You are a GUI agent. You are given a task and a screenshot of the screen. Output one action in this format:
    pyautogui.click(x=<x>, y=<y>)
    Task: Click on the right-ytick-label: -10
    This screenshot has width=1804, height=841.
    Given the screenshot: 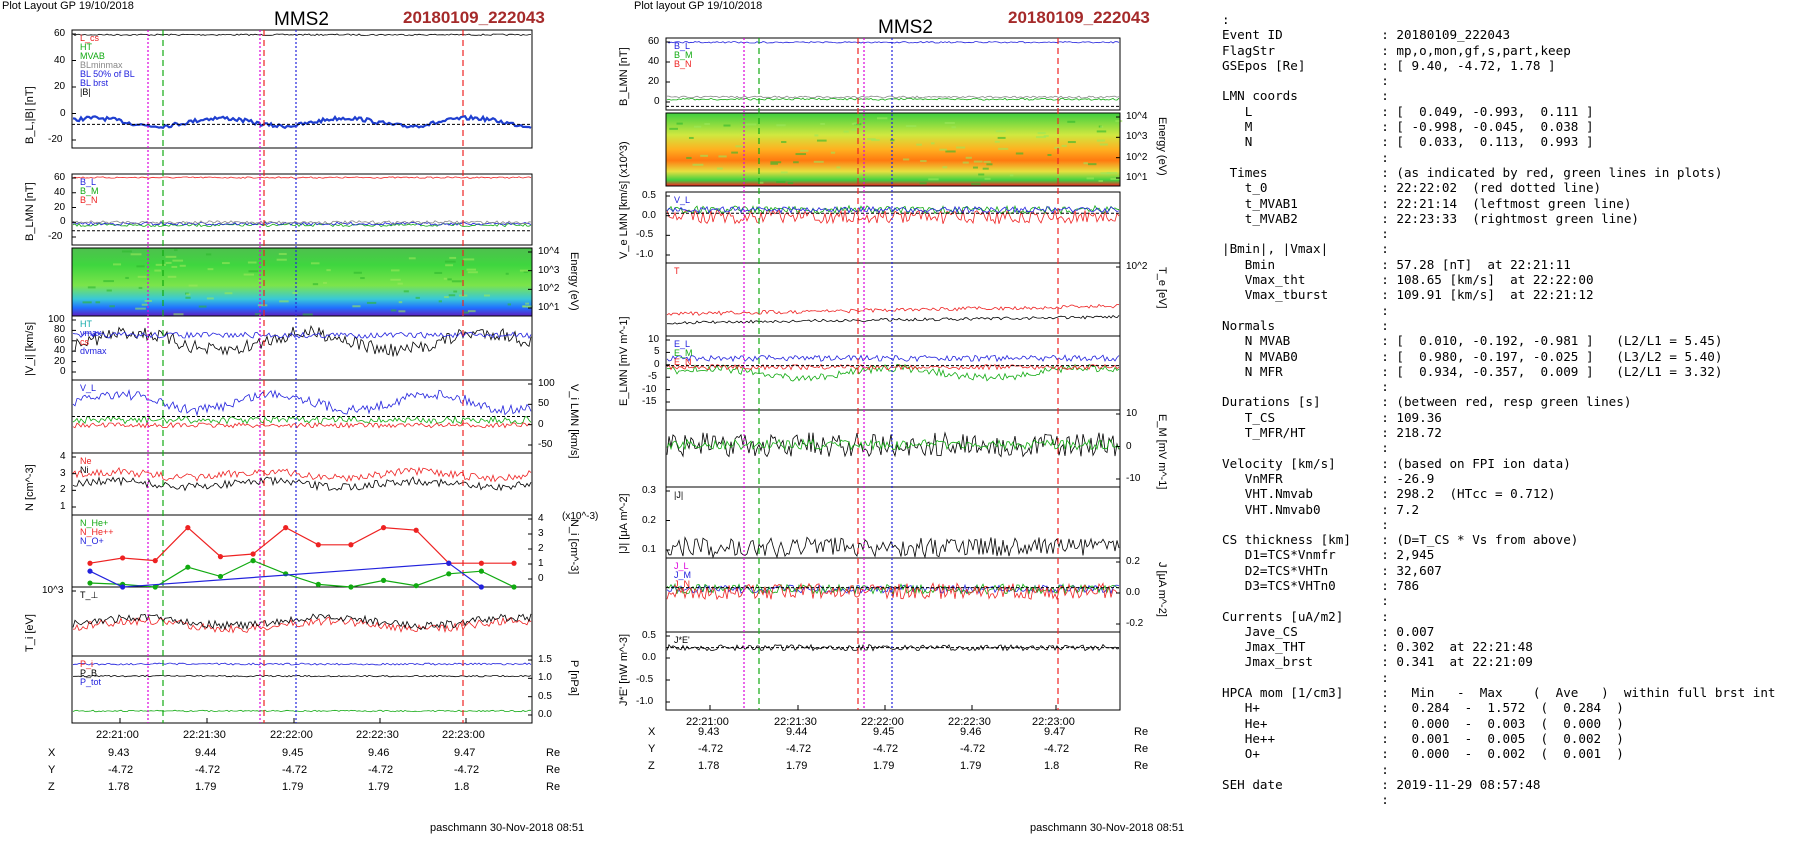 What is the action you would take?
    pyautogui.click(x=649, y=389)
    